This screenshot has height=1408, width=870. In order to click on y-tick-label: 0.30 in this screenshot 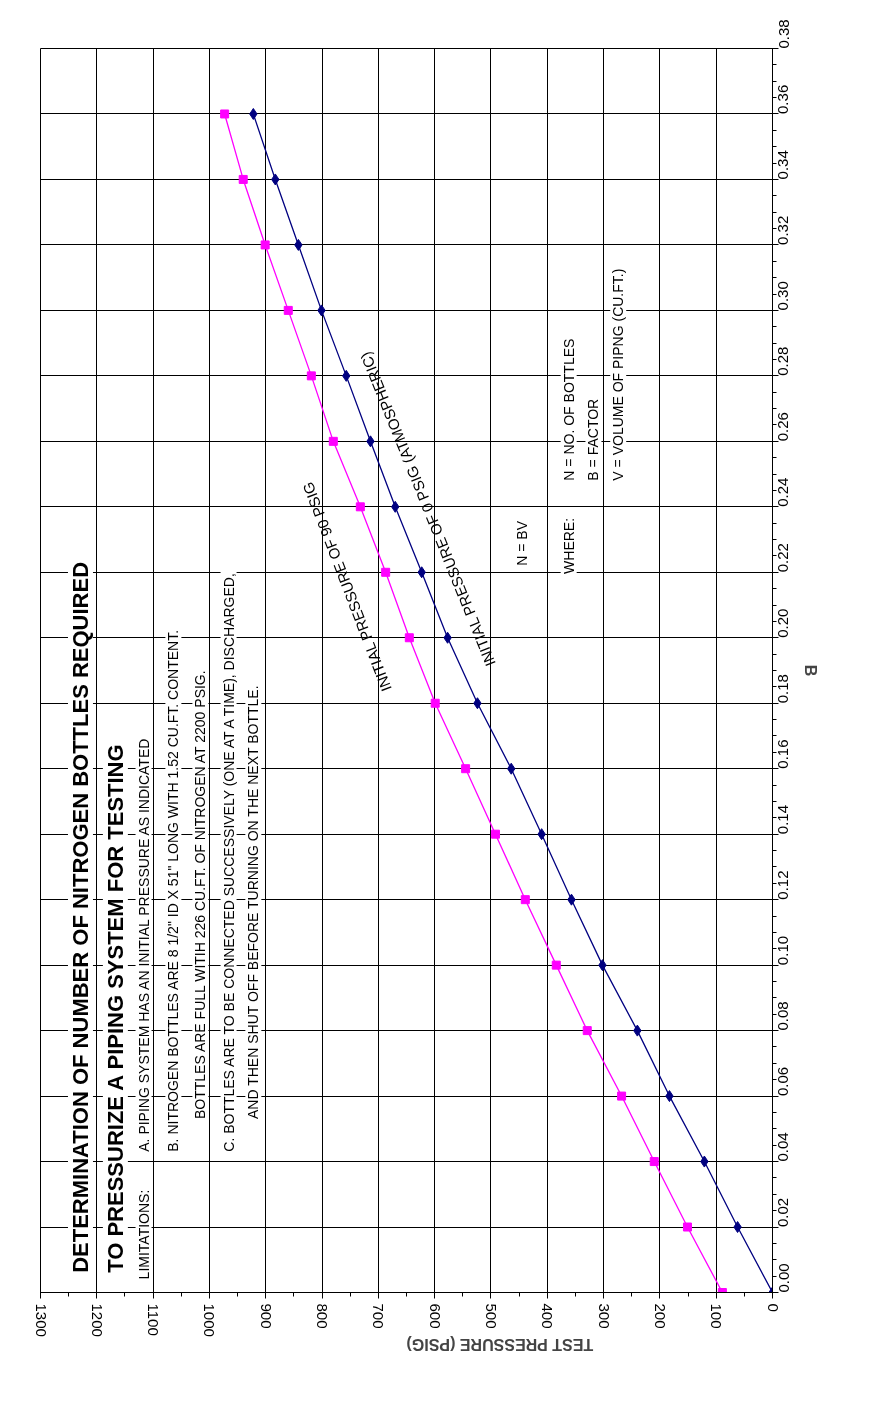, I will do `click(783, 296)`.